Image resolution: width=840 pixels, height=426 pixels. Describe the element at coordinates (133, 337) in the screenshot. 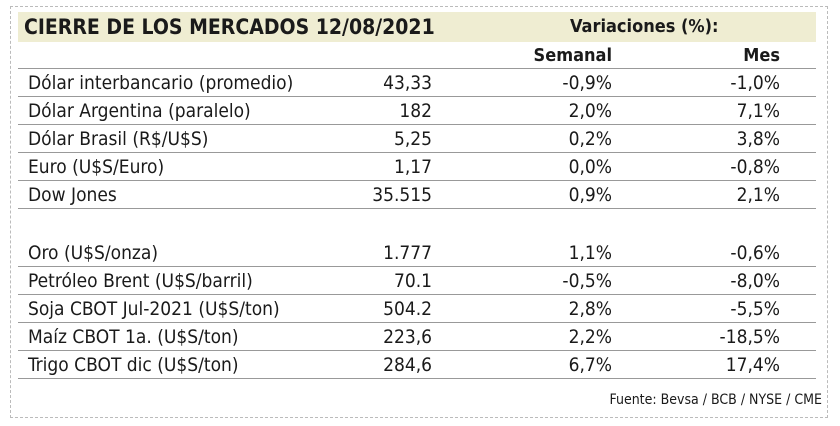

I see `row-label: Maíz CBOT 1a. (U$S/ton)` at that location.